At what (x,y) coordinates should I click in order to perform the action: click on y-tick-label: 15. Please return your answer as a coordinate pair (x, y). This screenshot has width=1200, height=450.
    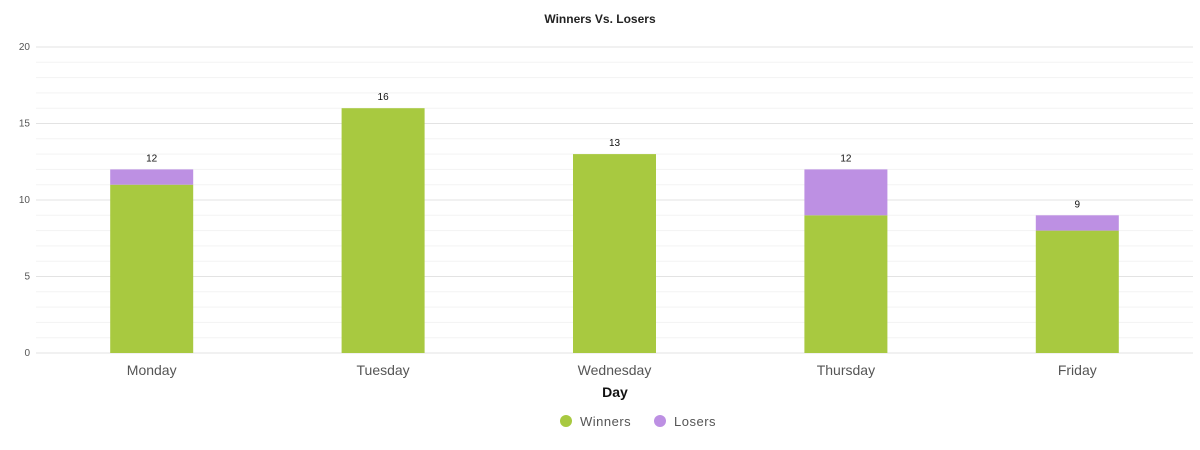
    Looking at the image, I should click on (25, 124).